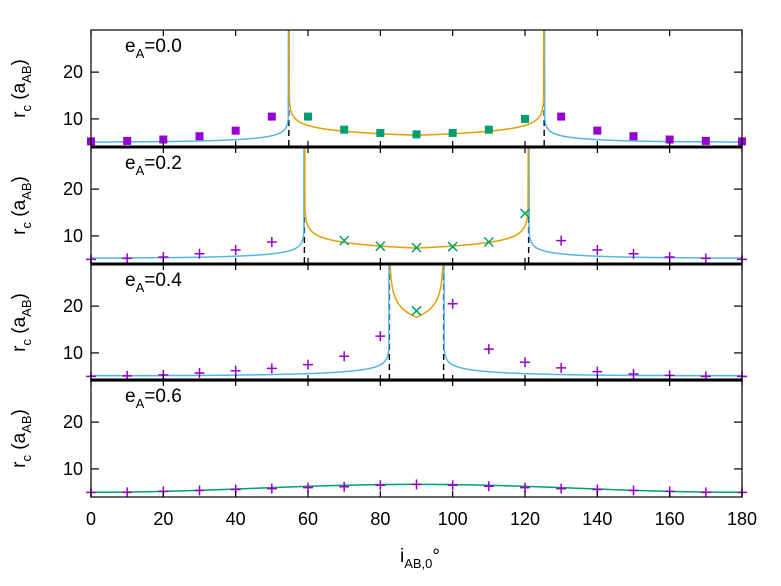 The image size is (781, 586). I want to click on x-tick-label: 140, so click(597, 519).